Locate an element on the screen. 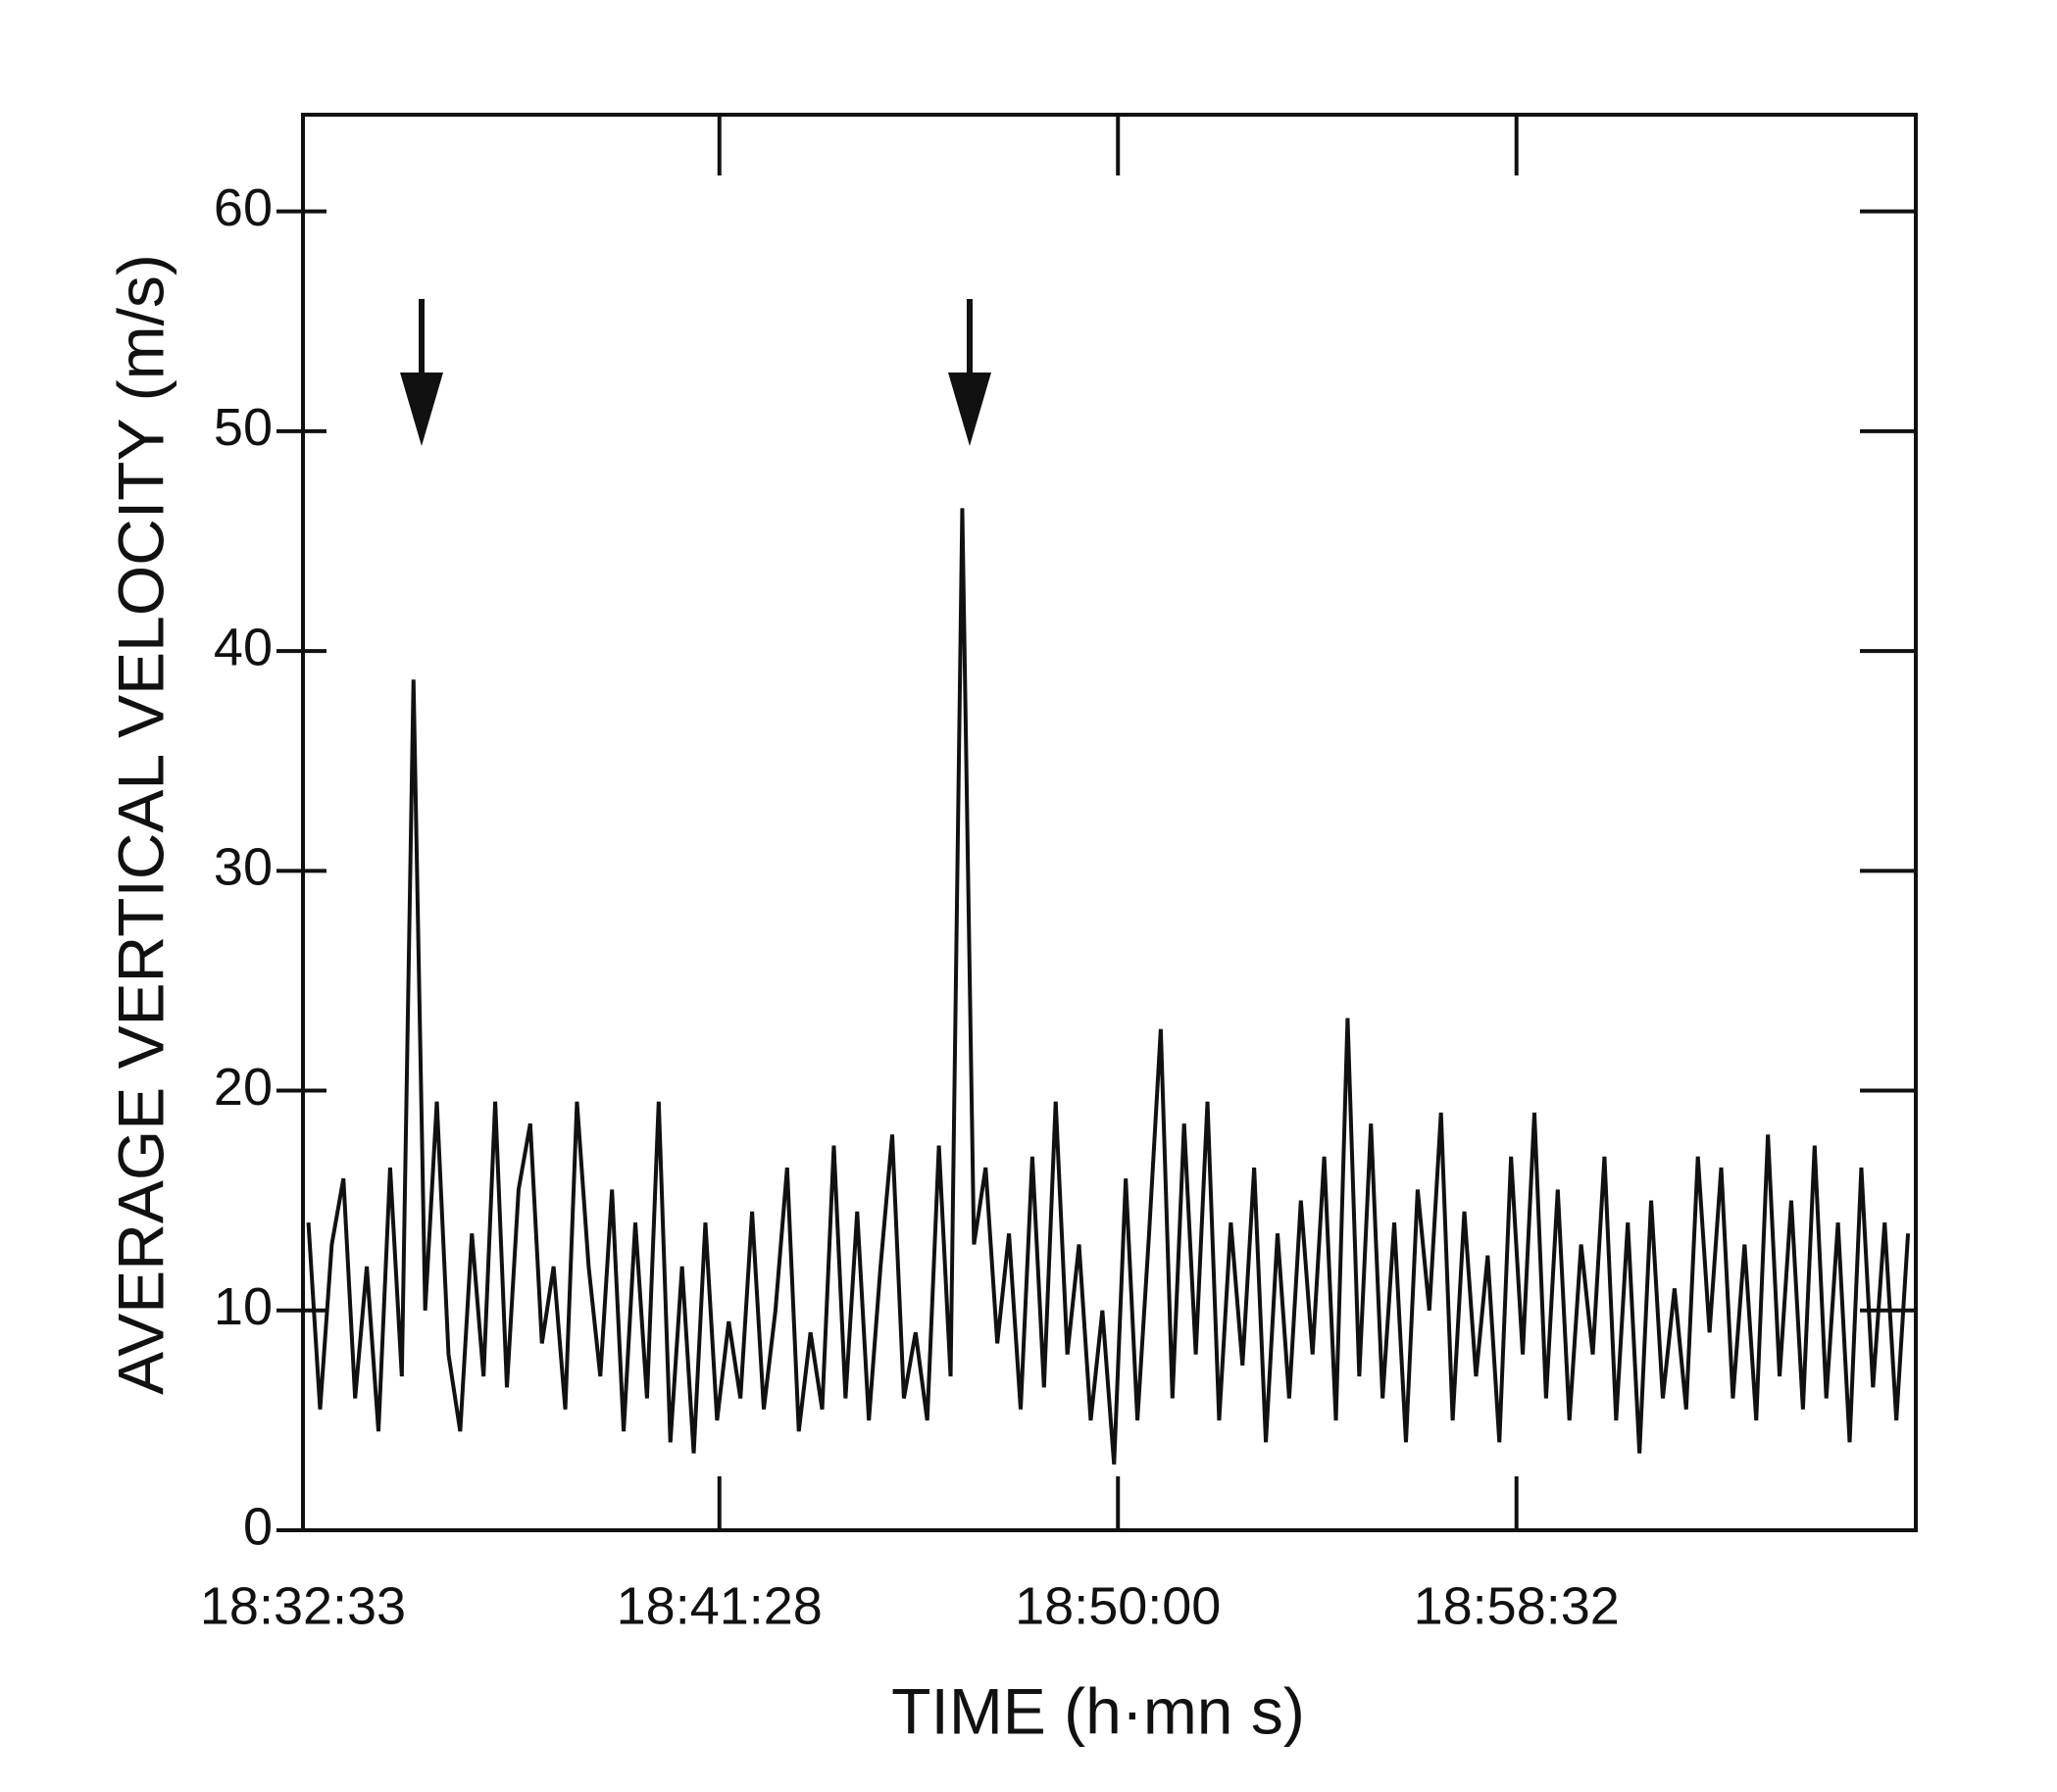 The image size is (2057, 1792). y-tick-label: 10 is located at coordinates (244, 1306).